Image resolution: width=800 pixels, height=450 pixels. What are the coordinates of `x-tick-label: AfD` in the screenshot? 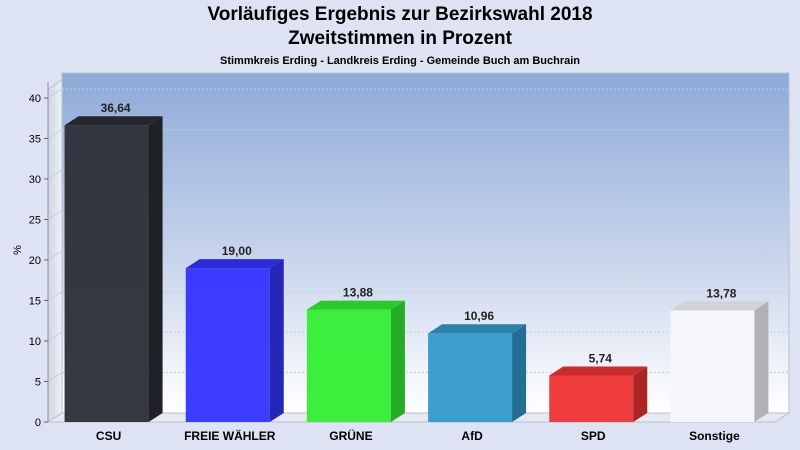 It's located at (472, 436).